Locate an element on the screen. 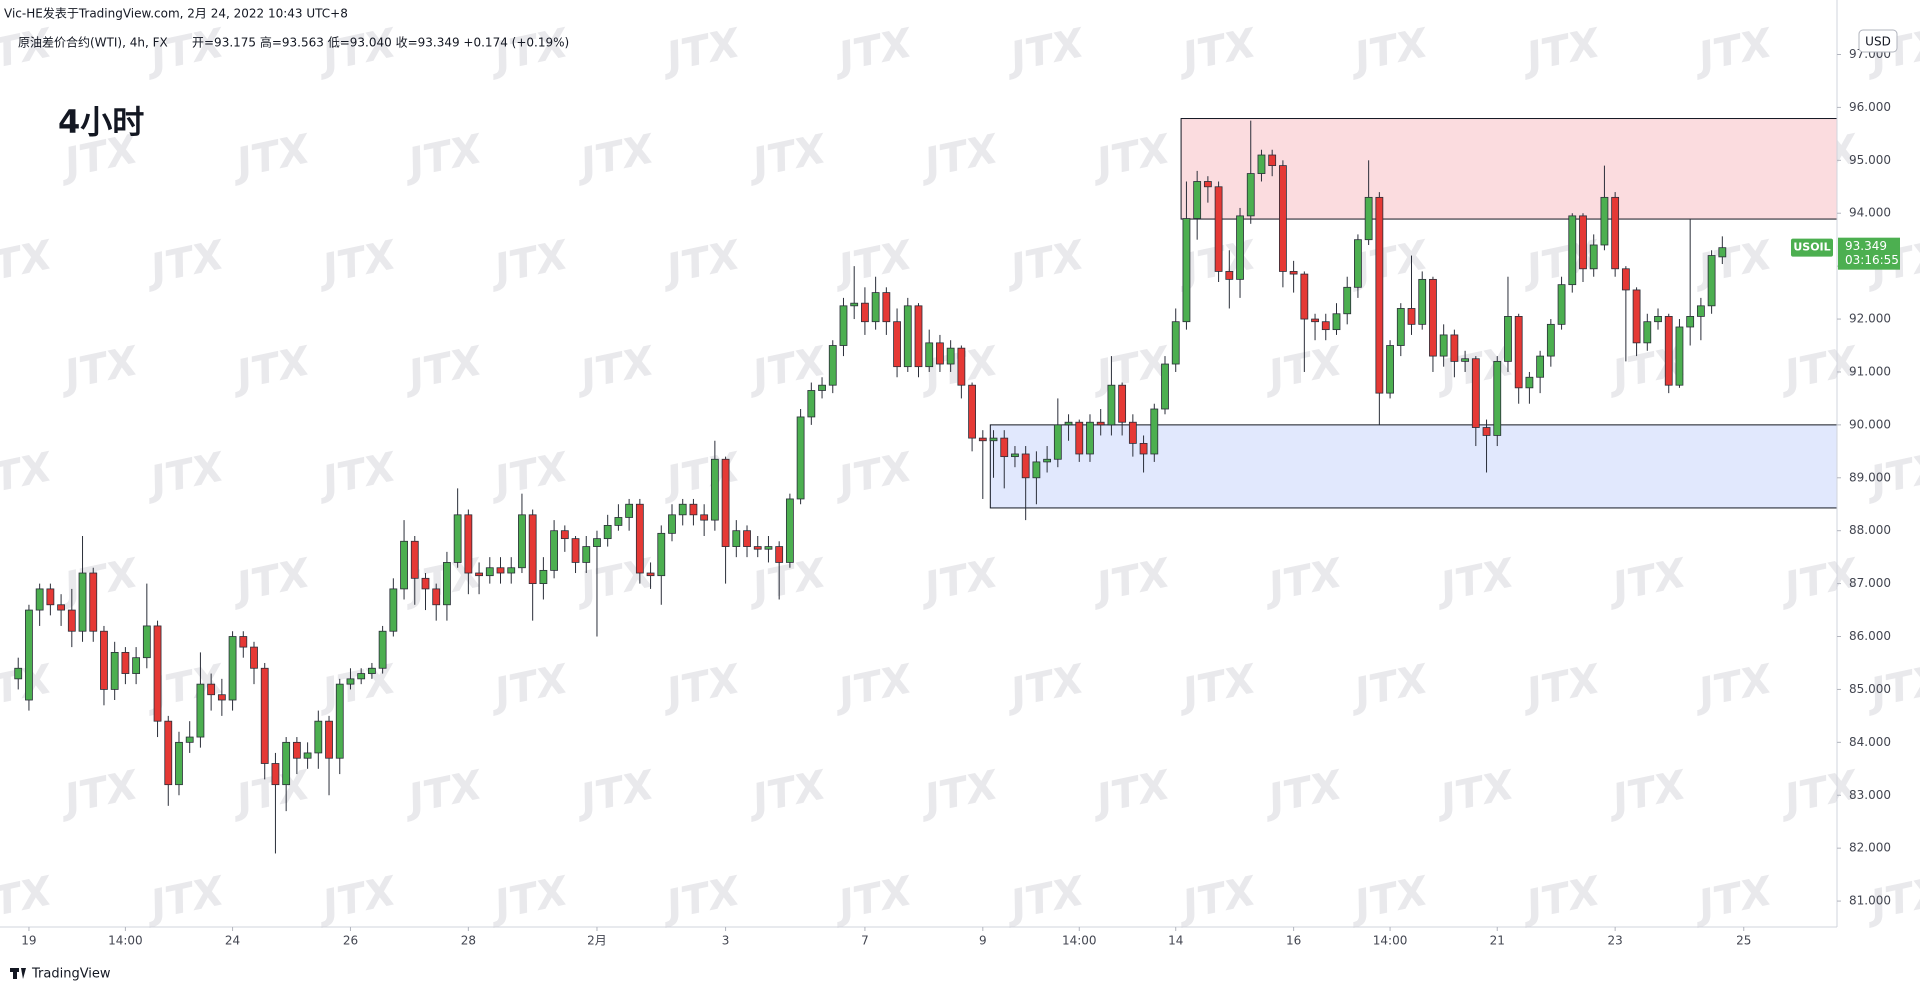 This screenshot has height=994, width=1920. y-tick-label: 87.000 is located at coordinates (1870, 583).